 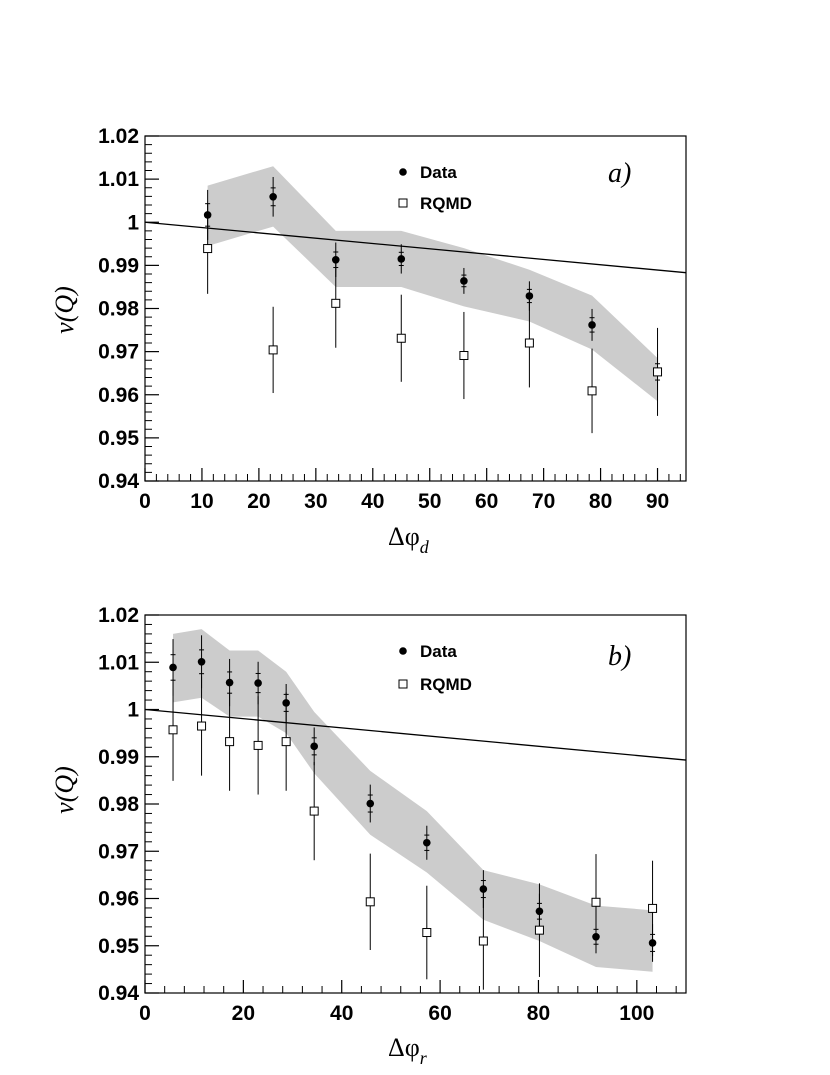 I want to click on panel-b-y-tick-label: 1.01, so click(x=118, y=662).